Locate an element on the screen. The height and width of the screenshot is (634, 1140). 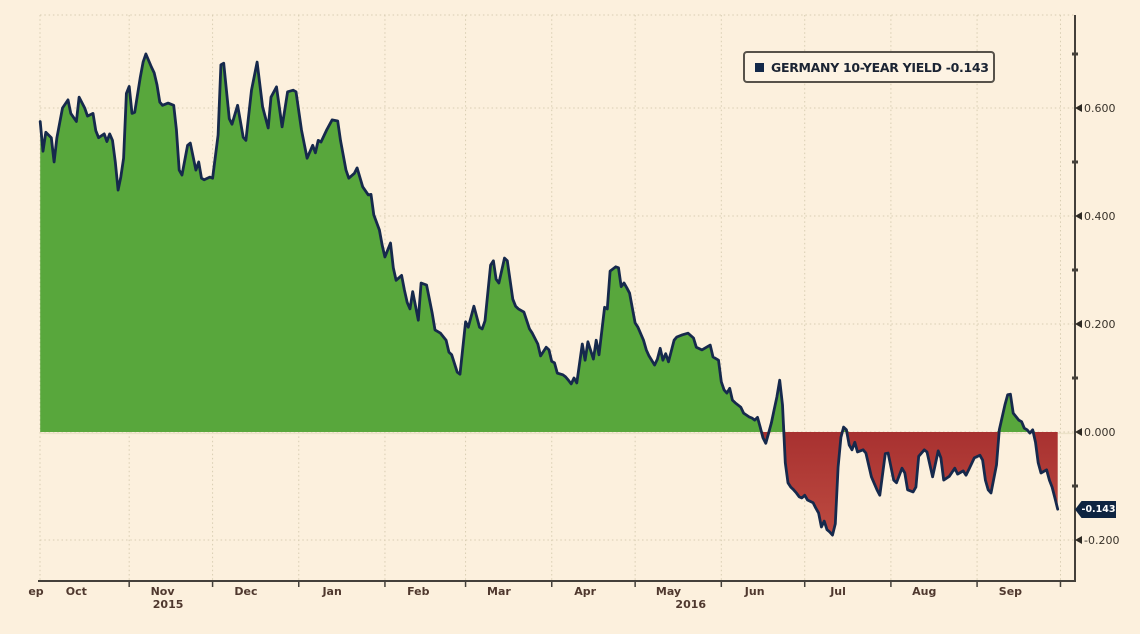
x-tick-label: ep is located at coordinates (35, 591).